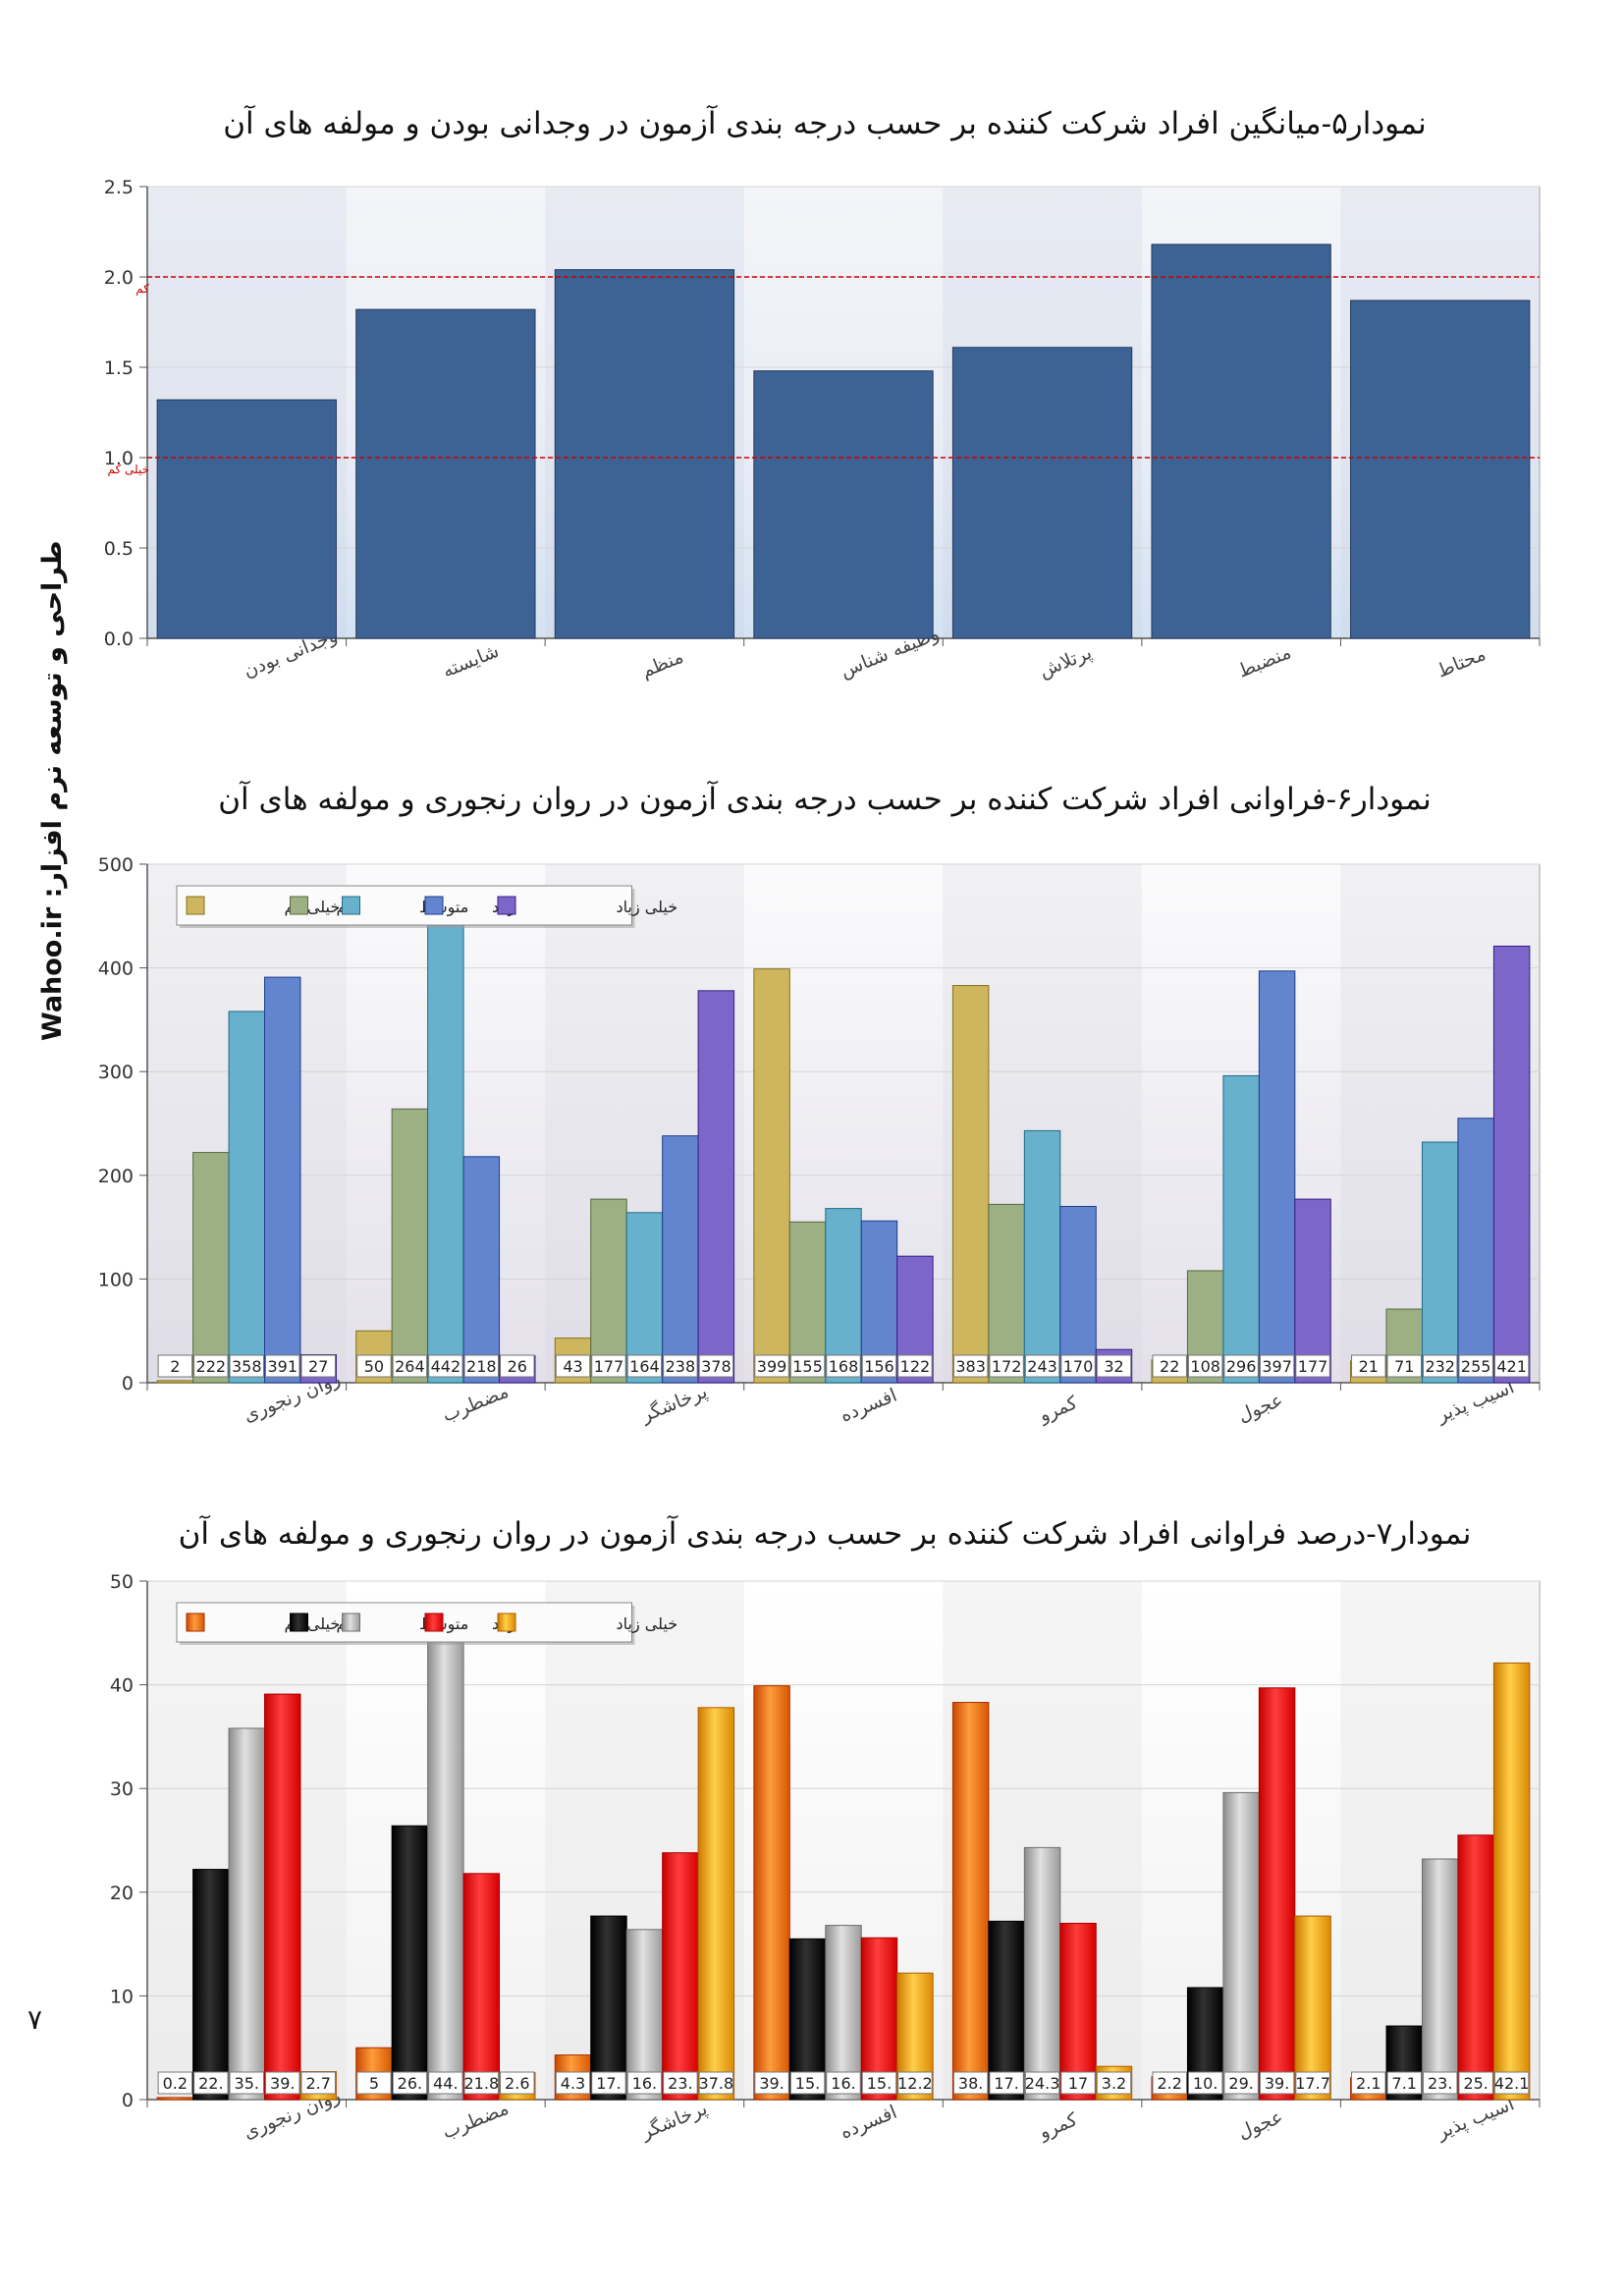  Describe the element at coordinates (1476, 1366) in the screenshot. I see `c2-data-label: 255` at that location.